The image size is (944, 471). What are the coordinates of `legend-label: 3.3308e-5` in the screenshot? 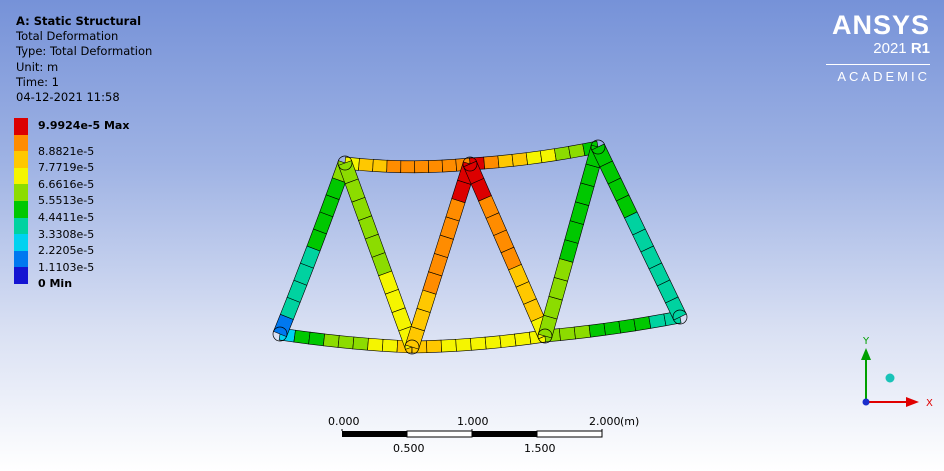 It's located at (66, 234).